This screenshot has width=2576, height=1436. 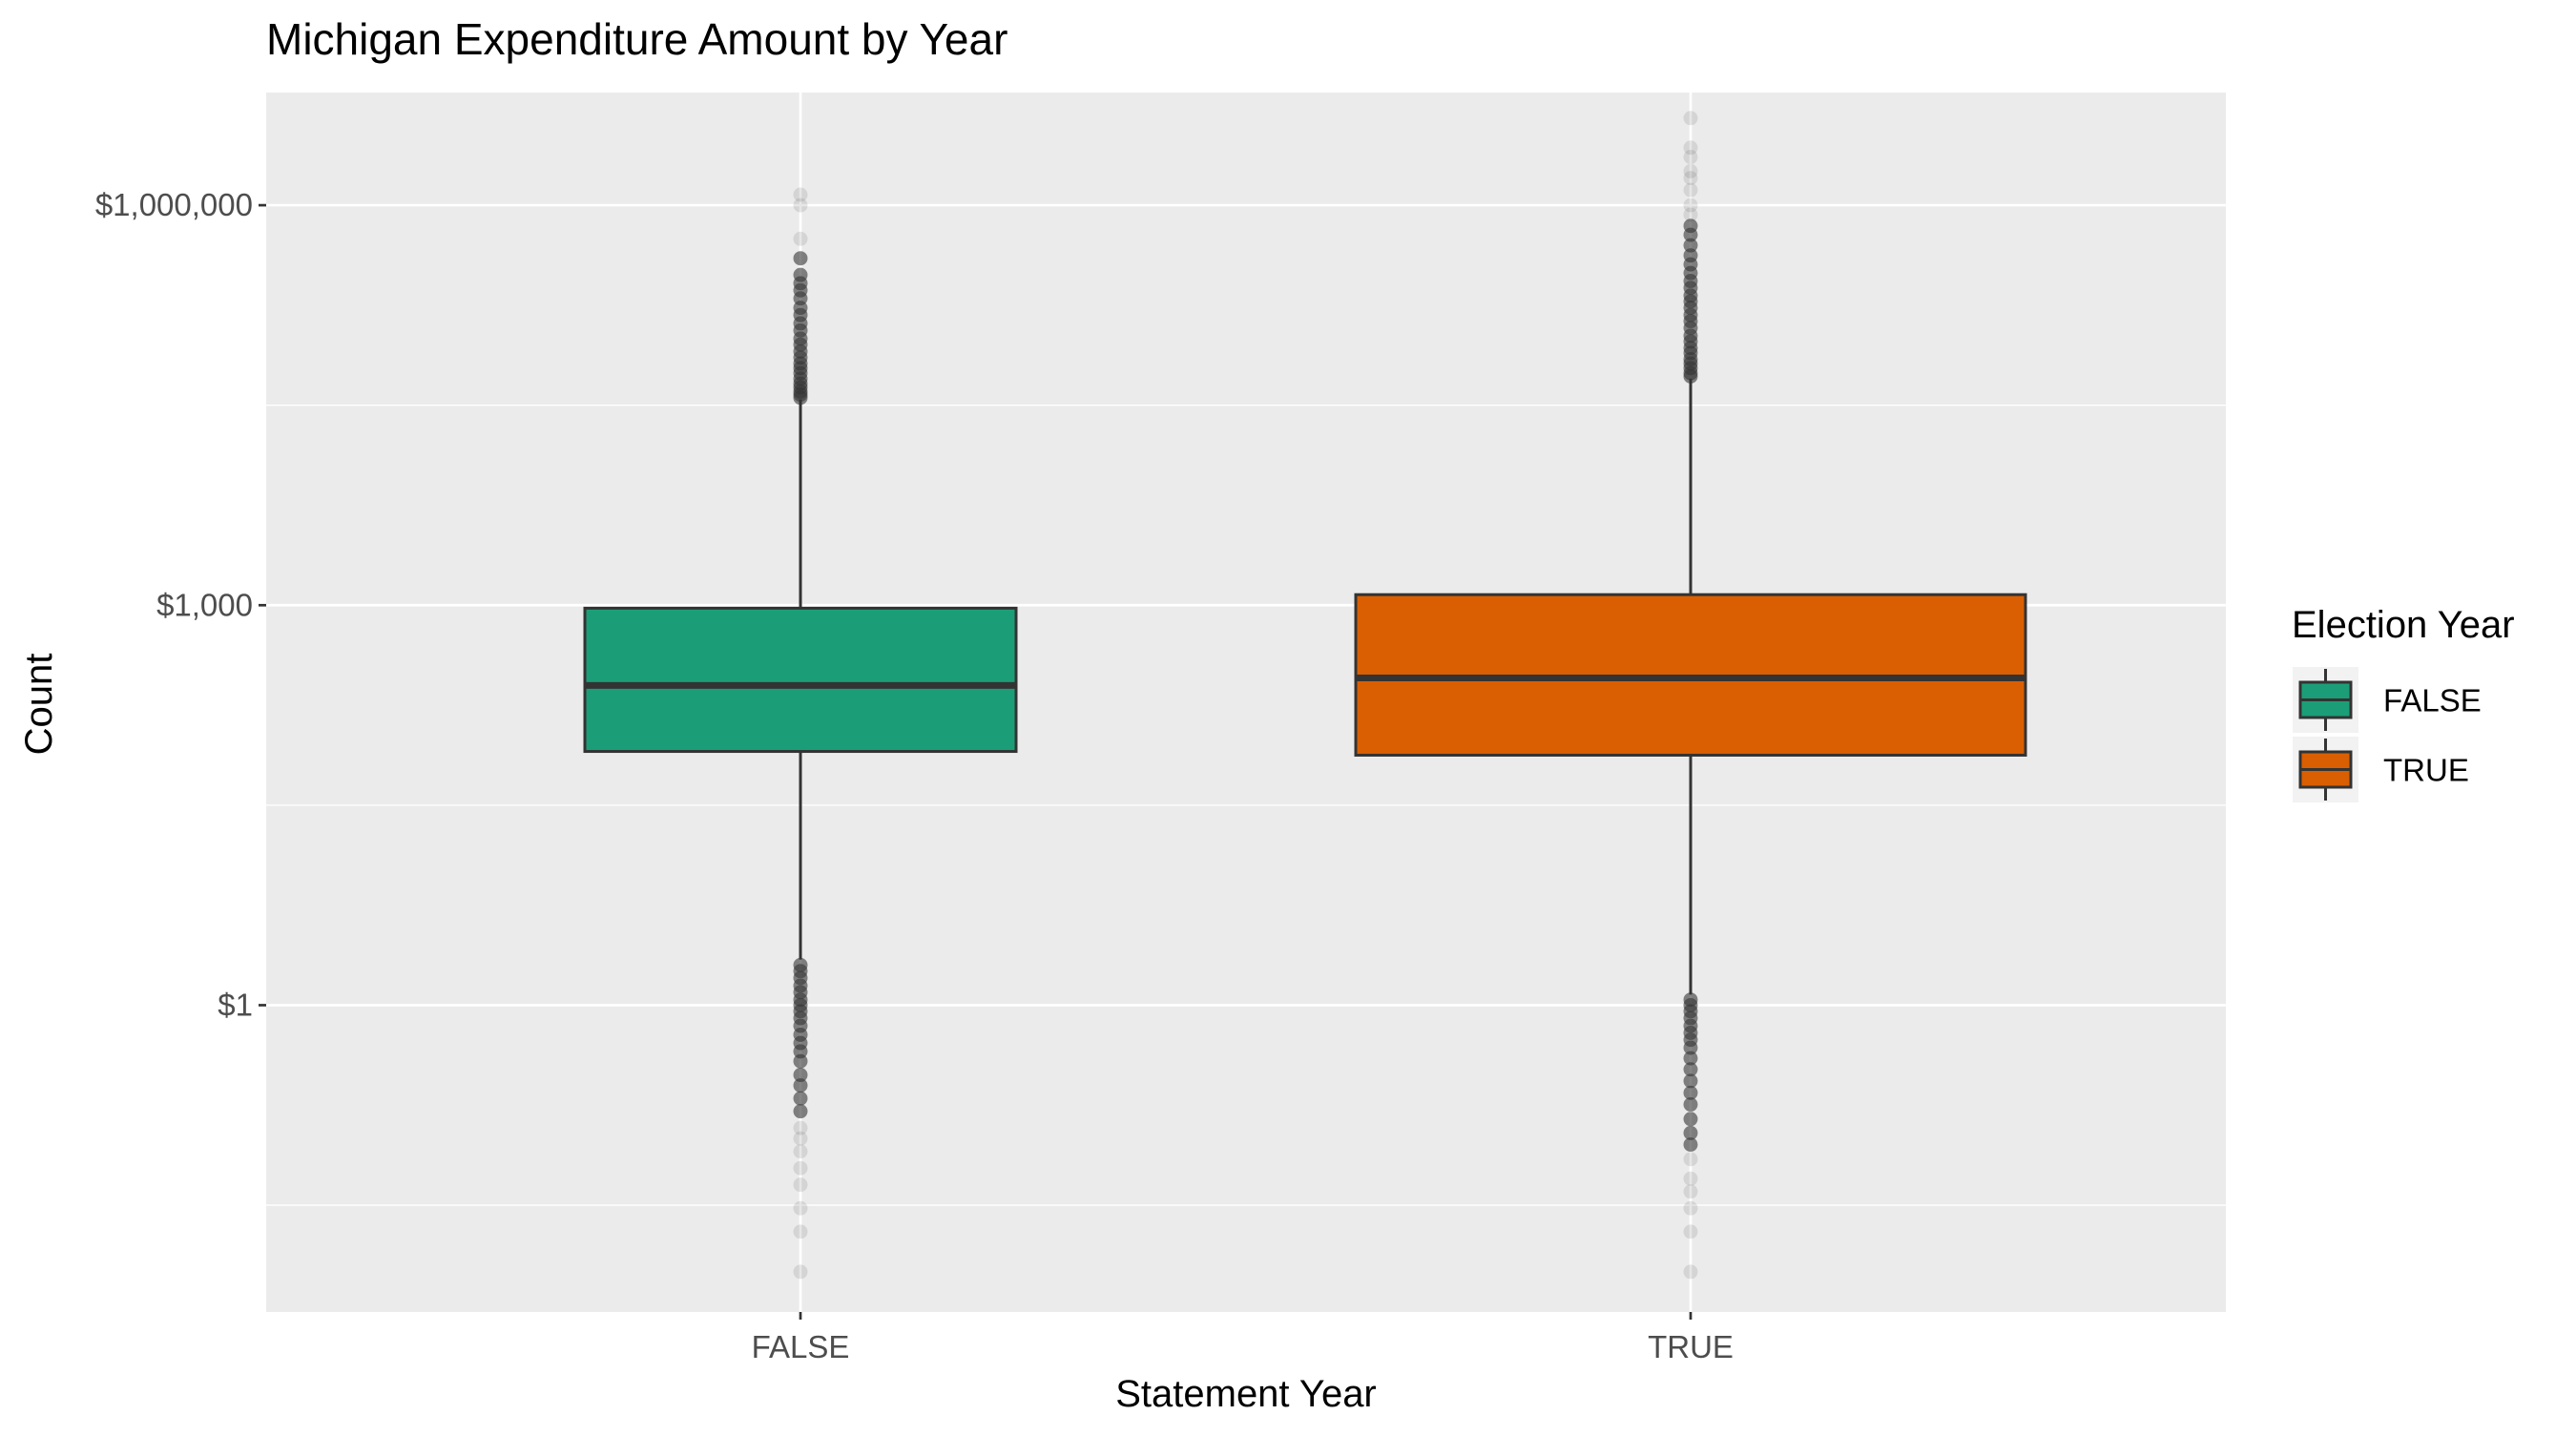 I want to click on y-tick-label: $1,000,000, so click(x=174, y=204).